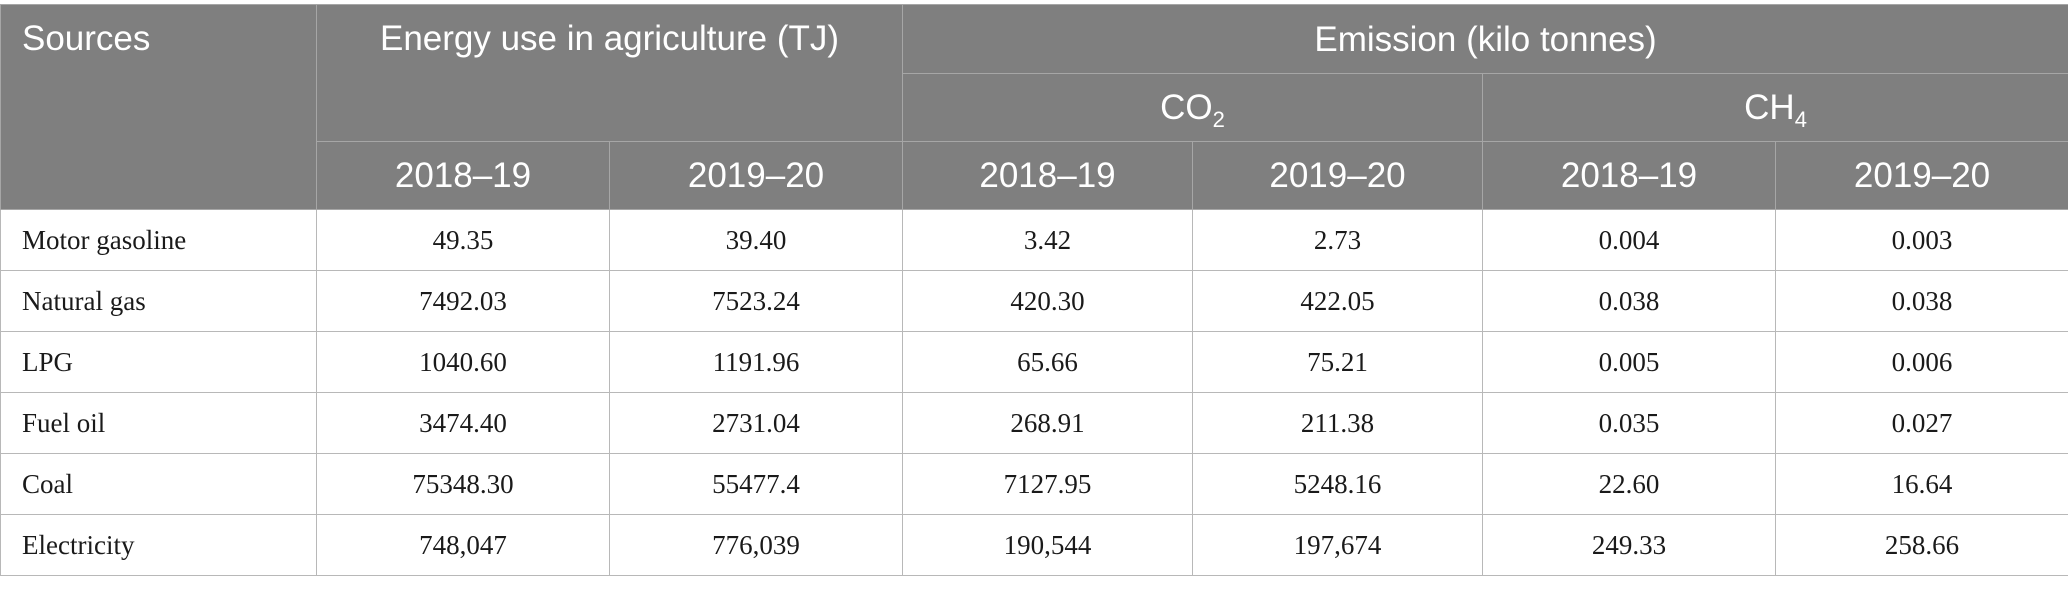 This screenshot has height=596, width=2068. I want to click on header-co2-base: CO, so click(1186, 107).